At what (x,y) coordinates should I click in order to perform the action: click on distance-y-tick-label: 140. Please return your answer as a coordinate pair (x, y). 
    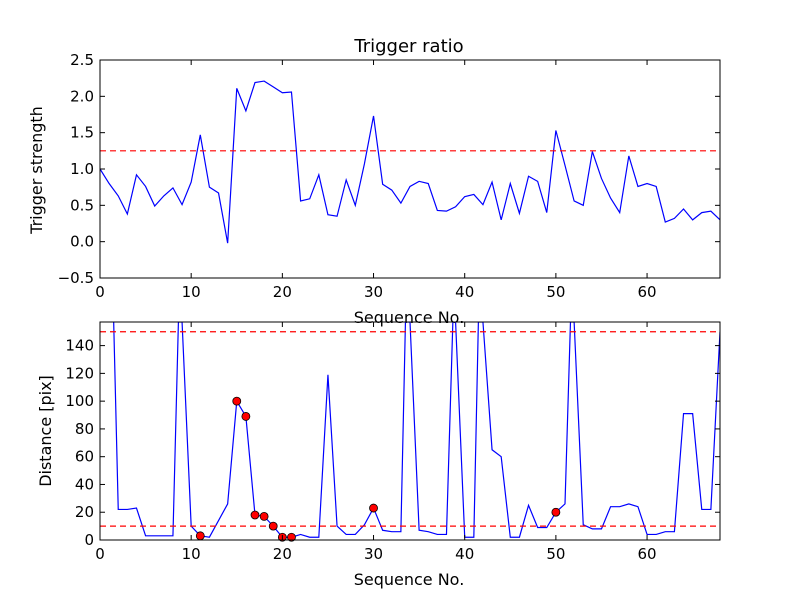
    Looking at the image, I should click on (79, 346).